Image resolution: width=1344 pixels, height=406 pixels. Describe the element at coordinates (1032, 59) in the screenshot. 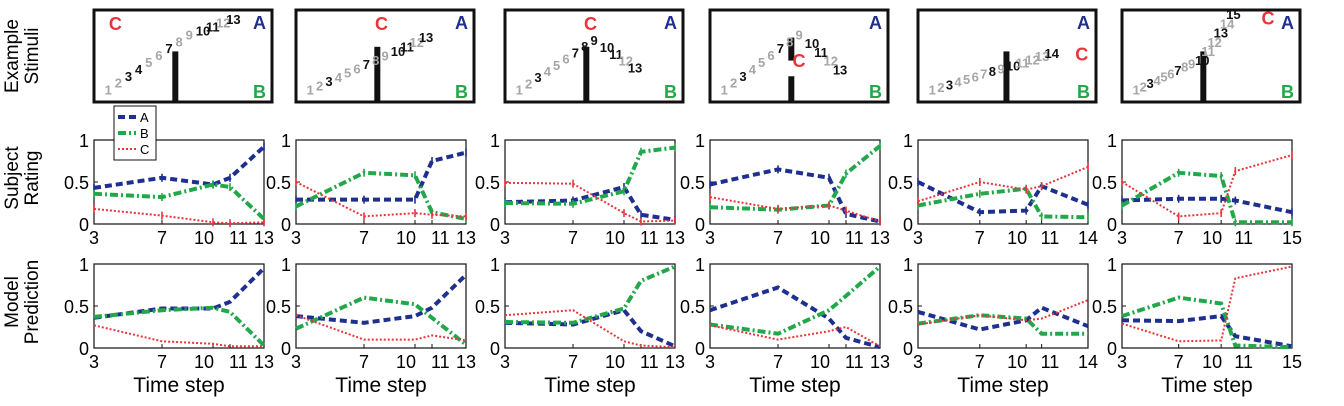

I see `step-number: 12` at that location.